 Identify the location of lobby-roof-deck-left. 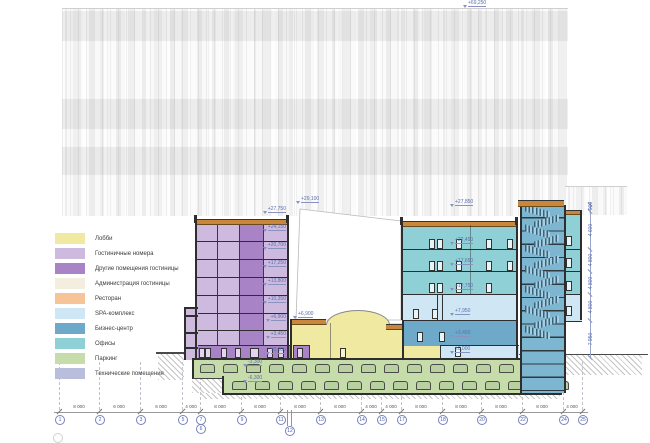
(308, 322).